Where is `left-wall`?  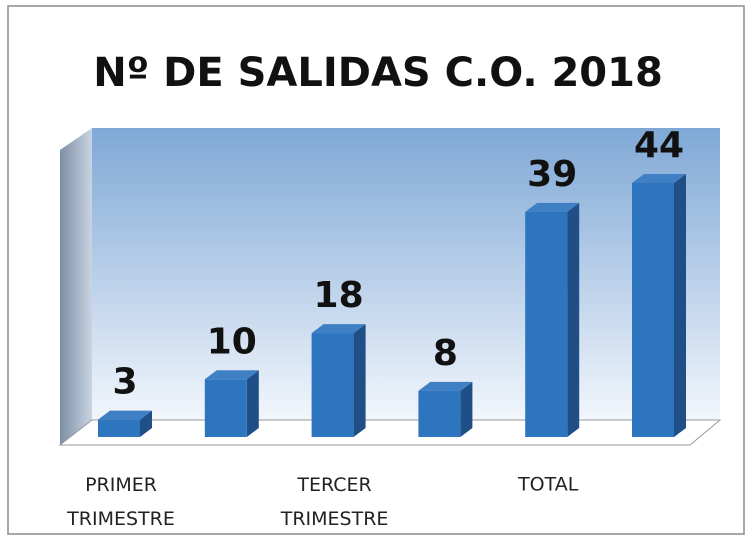 left-wall is located at coordinates (76, 286).